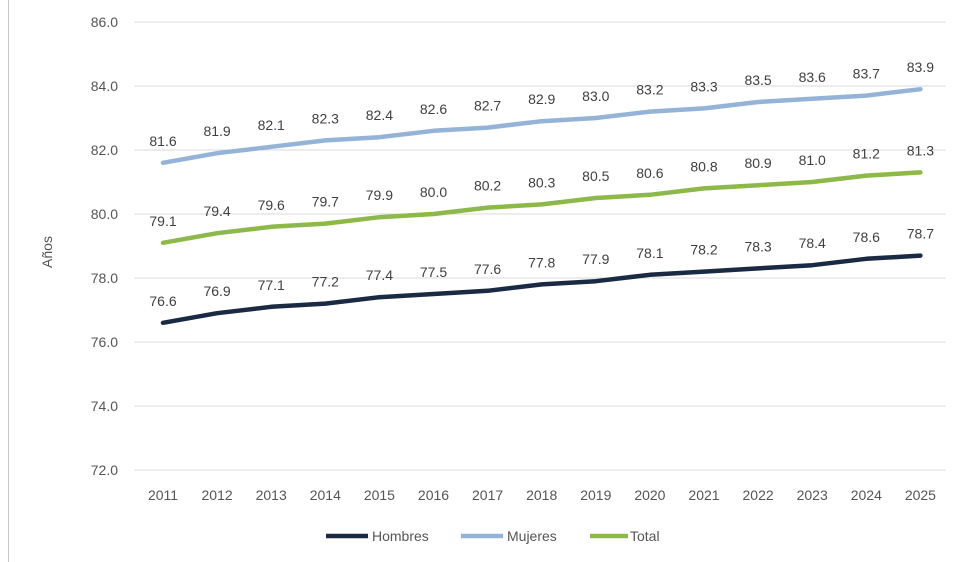  Describe the element at coordinates (812, 77) in the screenshot. I see `data-label: 83.6` at that location.